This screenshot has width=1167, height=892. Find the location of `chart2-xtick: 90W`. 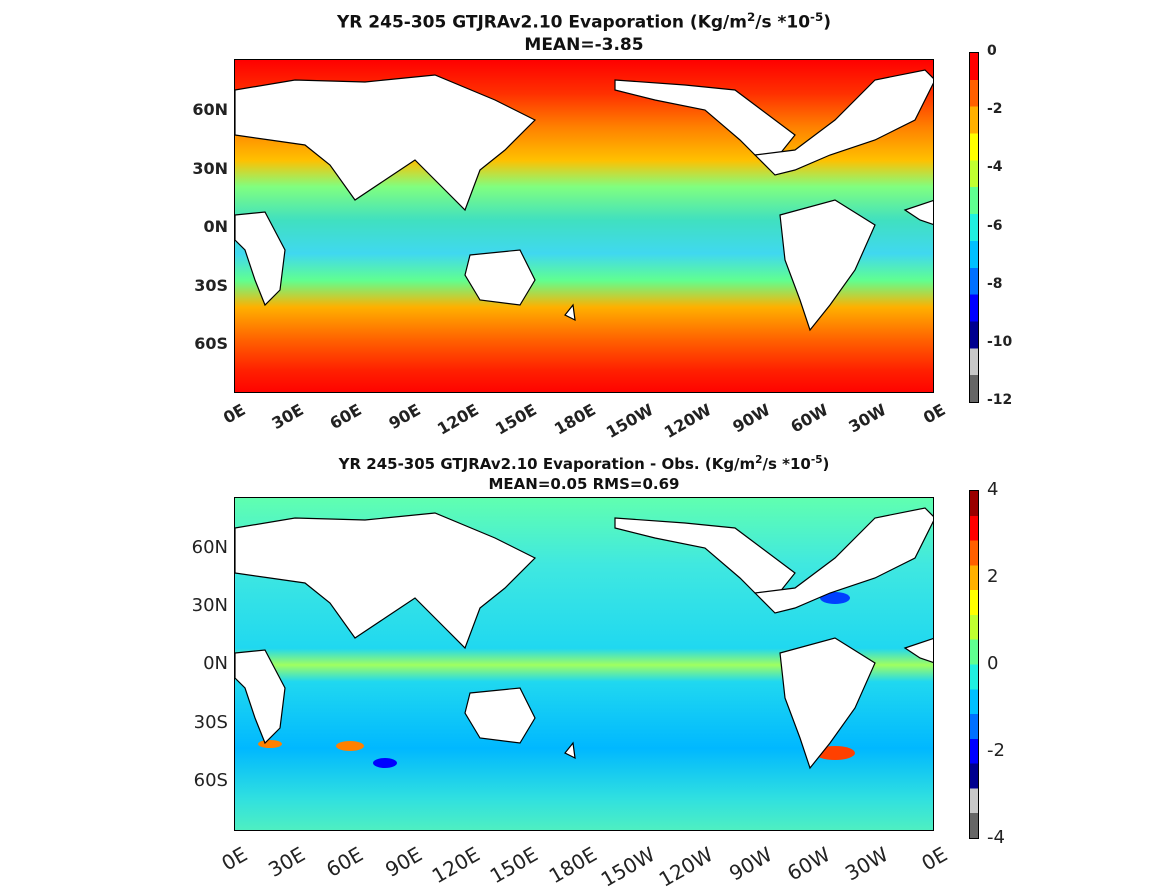

chart2-xtick: 90W is located at coordinates (750, 864).